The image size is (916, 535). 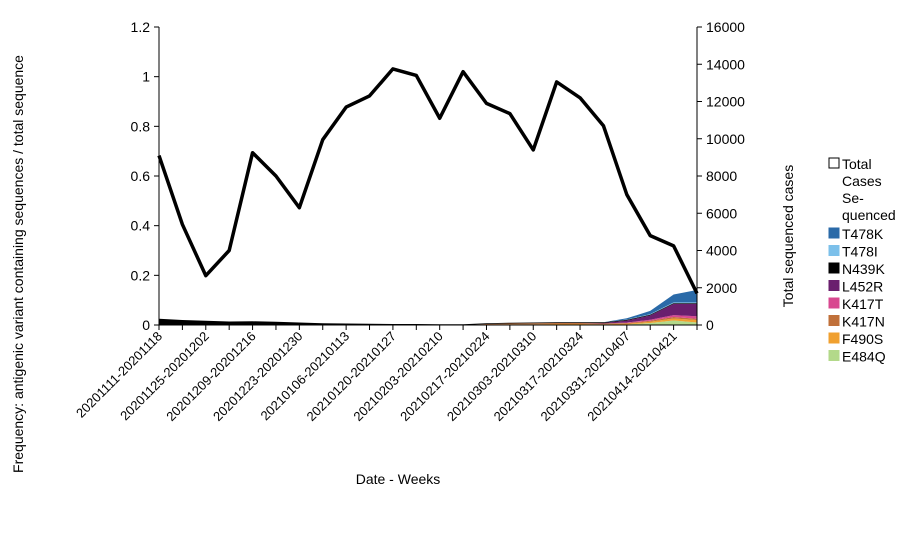 What do you see at coordinates (725, 139) in the screenshot?
I see `y2-tick-label: 10000` at bounding box center [725, 139].